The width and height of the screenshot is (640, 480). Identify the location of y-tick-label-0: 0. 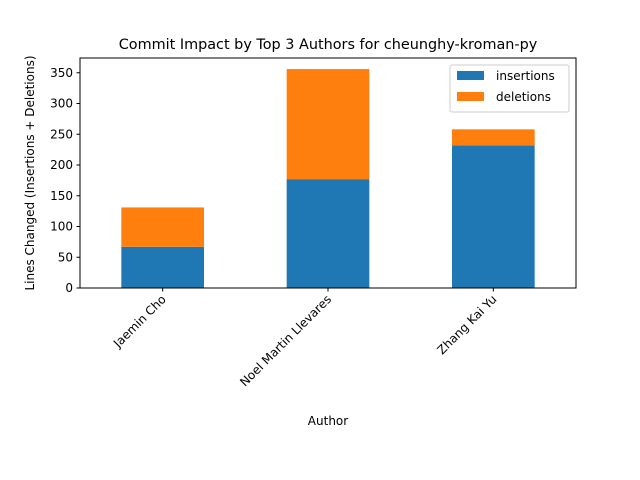
(69, 288).